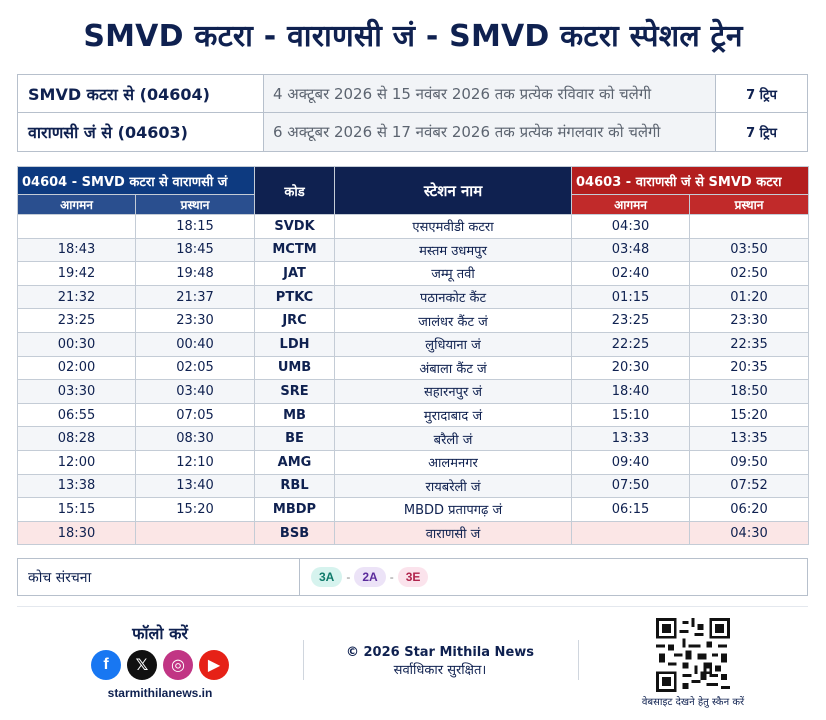 Image resolution: width=826 pixels, height=720 pixels. I want to click on departure-time: 08:30, so click(195, 438).